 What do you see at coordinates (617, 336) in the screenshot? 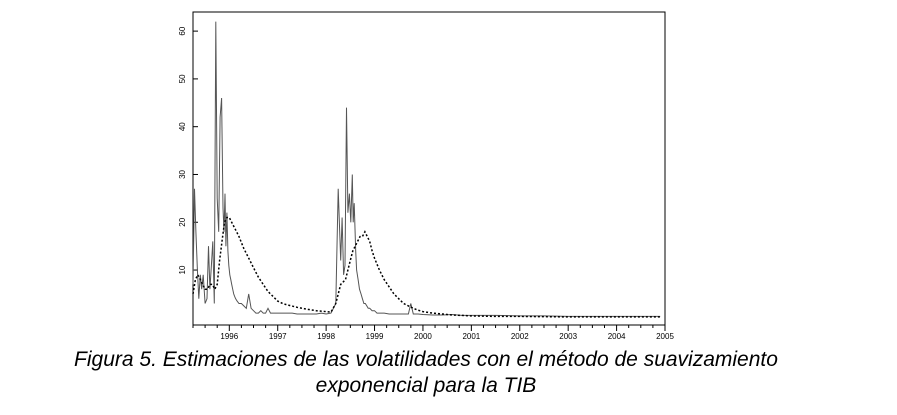
I see `x-tick-label: 2004` at bounding box center [617, 336].